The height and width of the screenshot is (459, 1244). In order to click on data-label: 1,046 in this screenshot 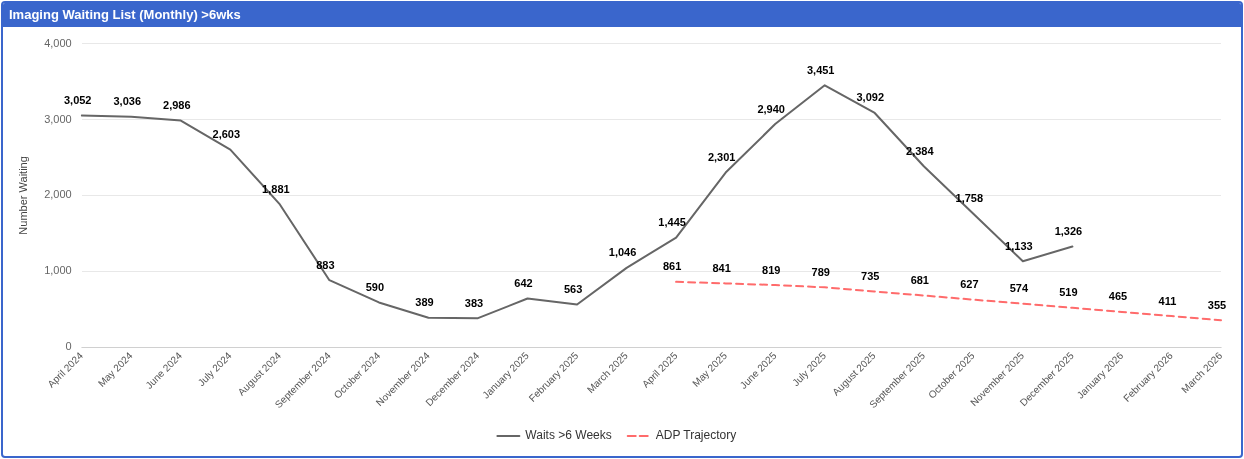, I will do `click(622, 252)`.